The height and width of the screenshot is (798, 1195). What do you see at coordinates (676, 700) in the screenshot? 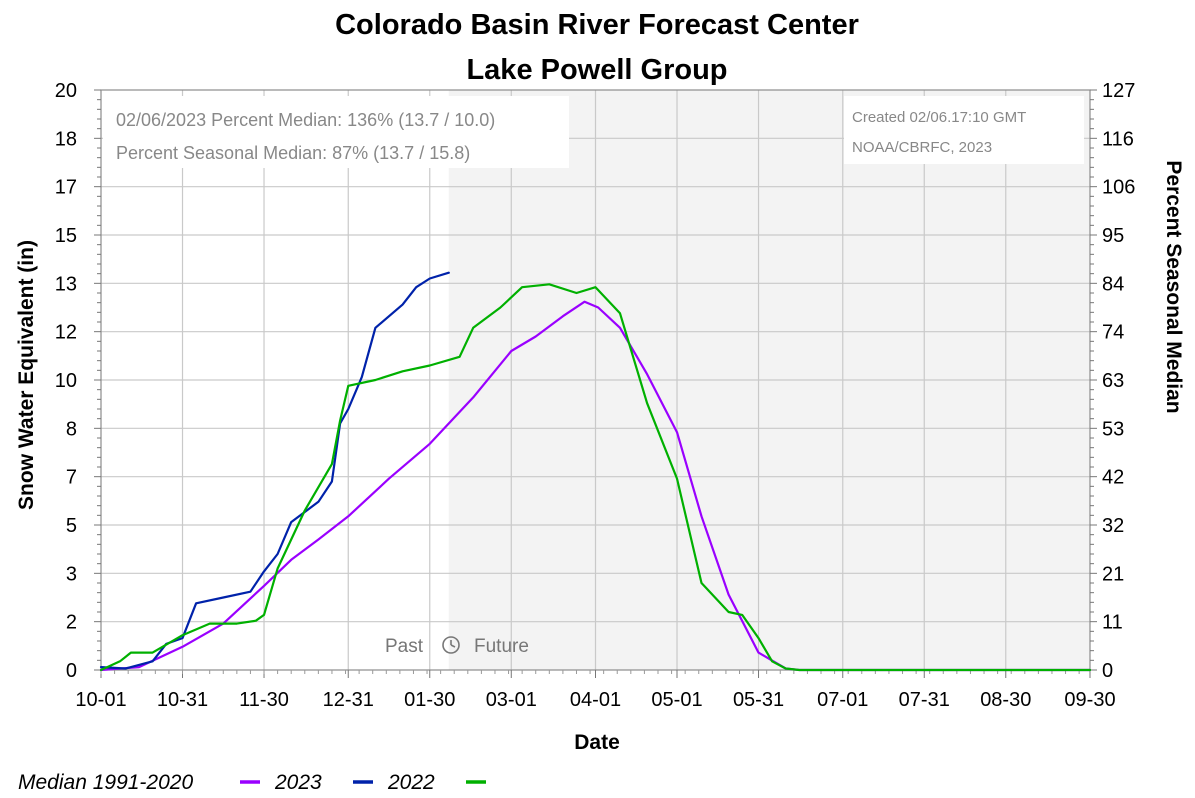
I see `x-tick-label: 05-01` at bounding box center [676, 700].